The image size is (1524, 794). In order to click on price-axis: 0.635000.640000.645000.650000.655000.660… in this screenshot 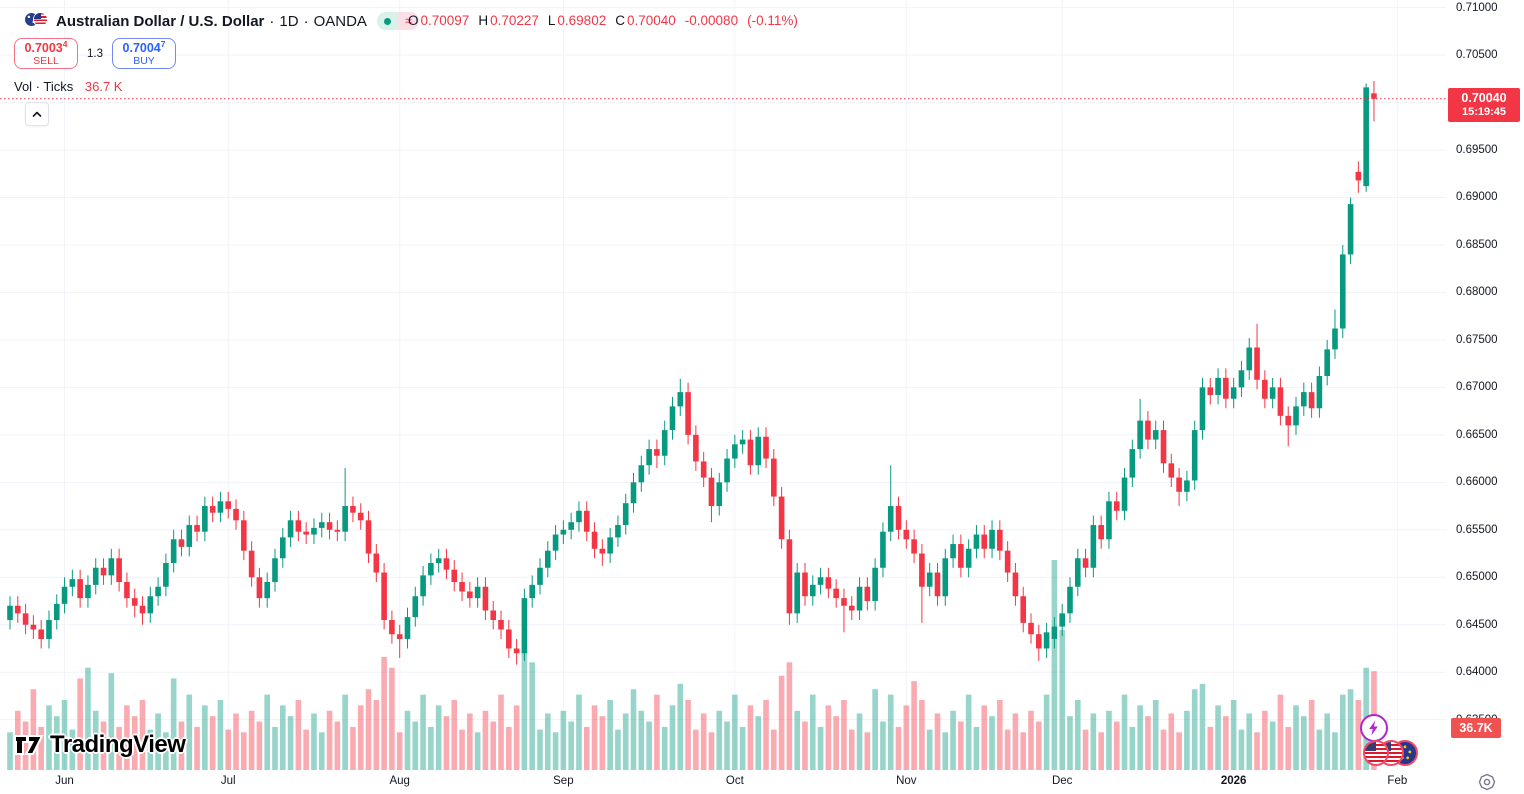, I will do `click(1485, 385)`.